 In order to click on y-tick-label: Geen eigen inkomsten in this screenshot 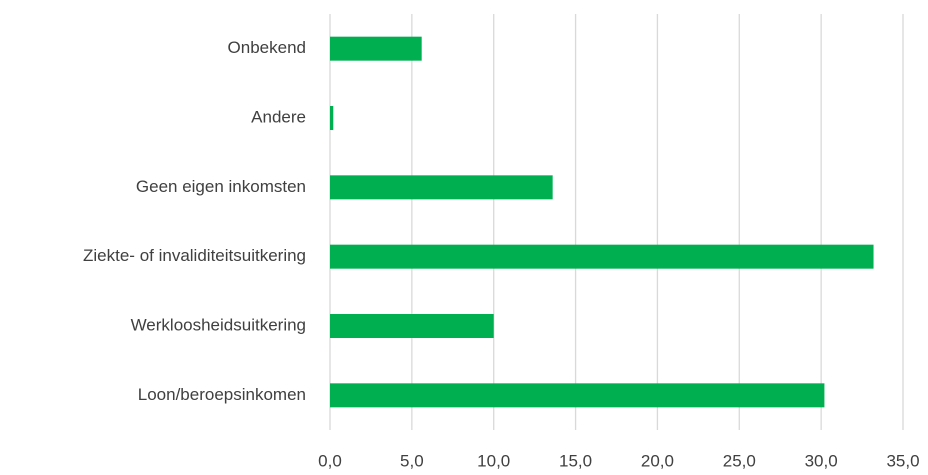, I will do `click(221, 186)`.